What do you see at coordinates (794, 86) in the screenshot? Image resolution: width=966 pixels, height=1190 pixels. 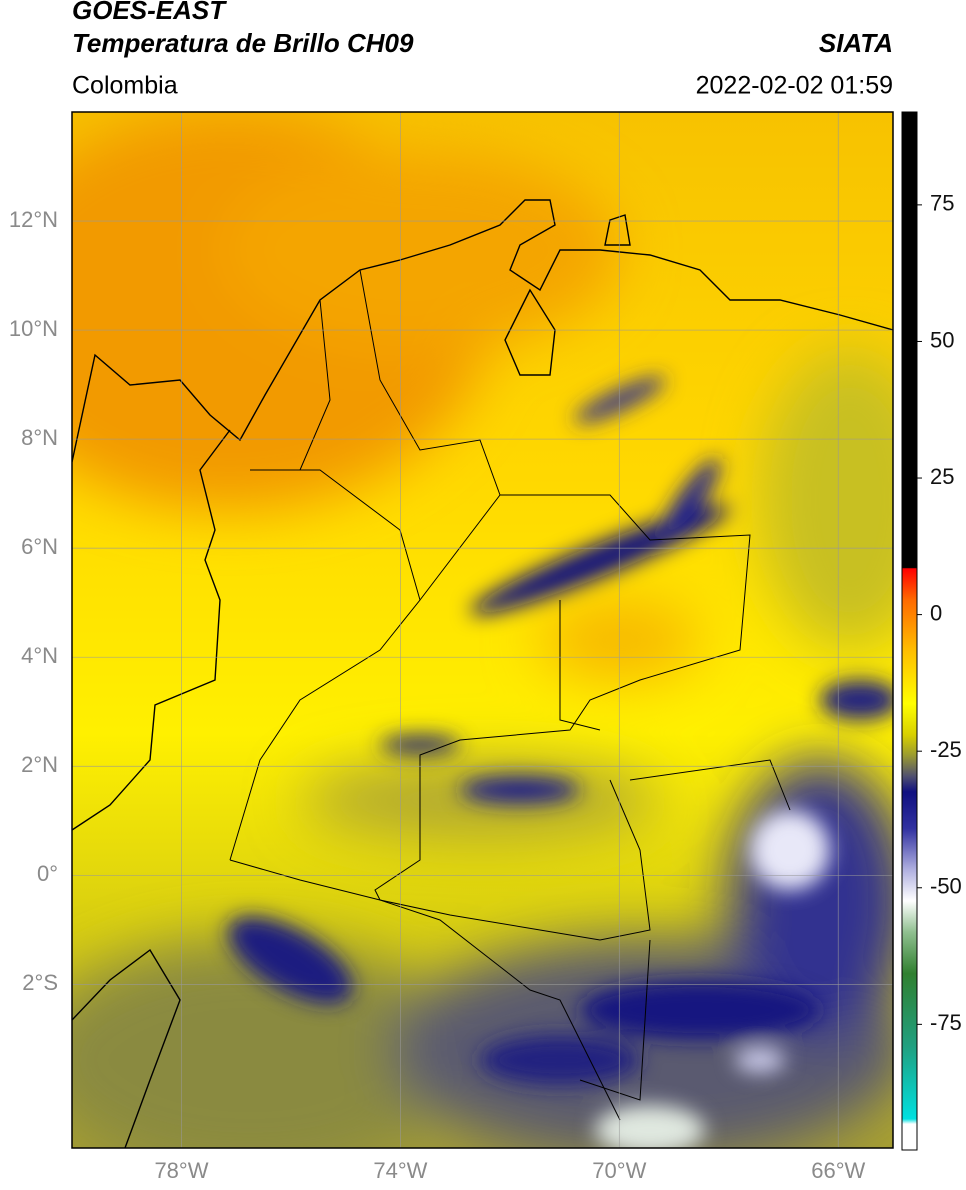 I see `datetime: 2022-02-02 01:59` at bounding box center [794, 86].